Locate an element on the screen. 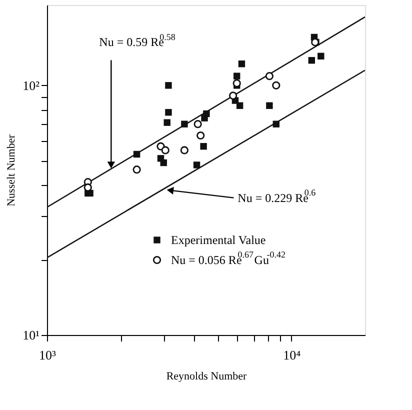  y-tick-label: 10¹ is located at coordinates (31, 335).